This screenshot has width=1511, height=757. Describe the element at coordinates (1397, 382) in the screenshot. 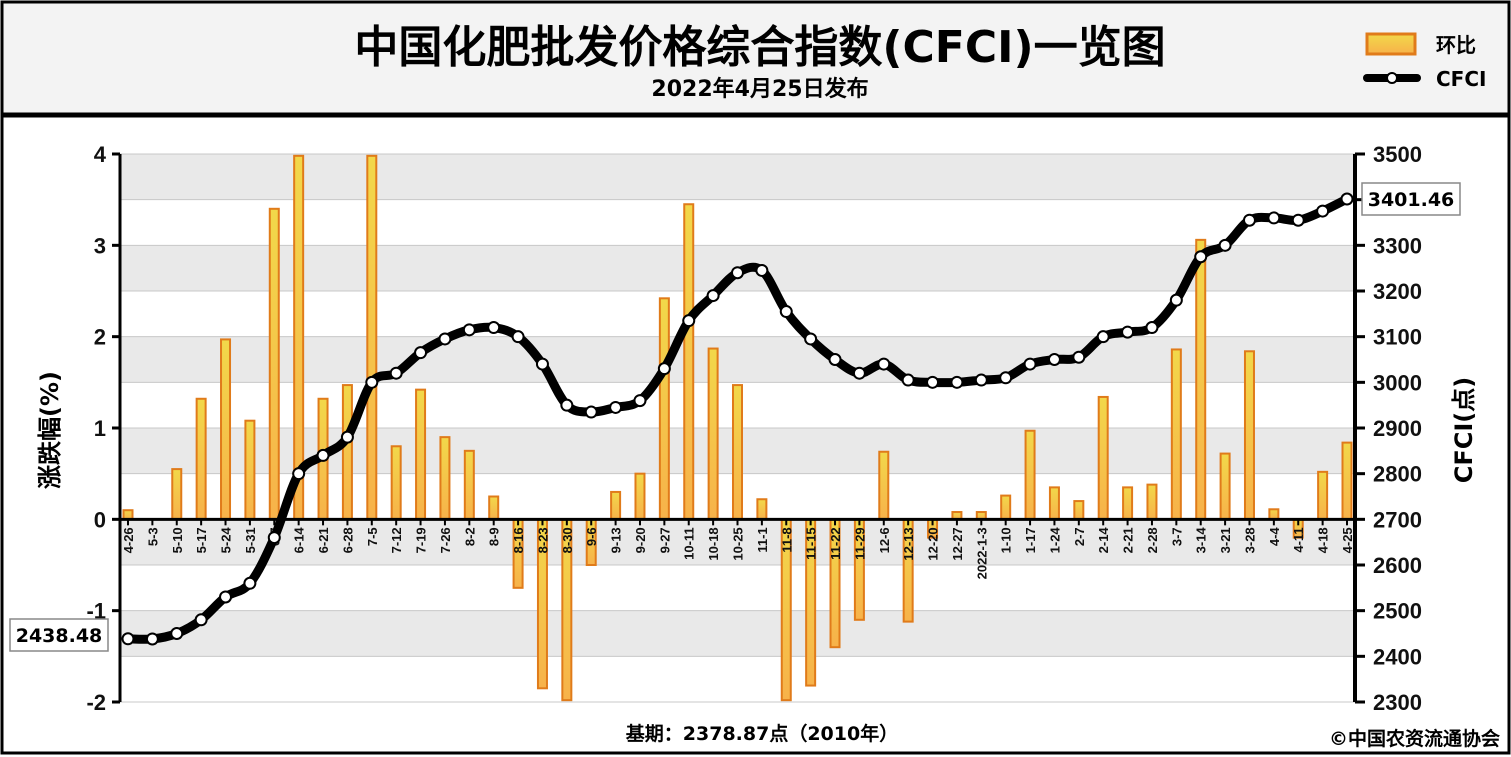

I see `y-right-tick-label: 3000` at that location.